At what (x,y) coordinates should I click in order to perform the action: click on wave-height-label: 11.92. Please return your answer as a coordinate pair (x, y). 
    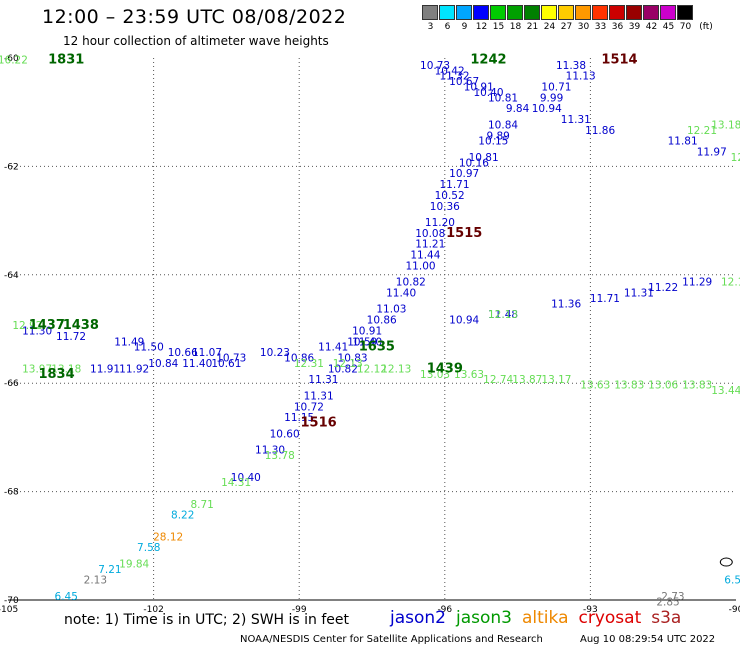
    Looking at the image, I should click on (134, 369).